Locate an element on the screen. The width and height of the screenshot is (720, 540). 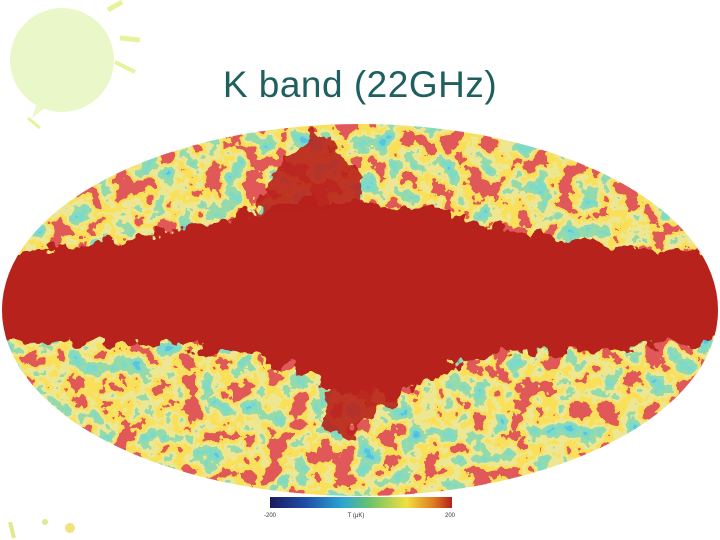
colorbar-max-label: 200 is located at coordinates (450, 516).